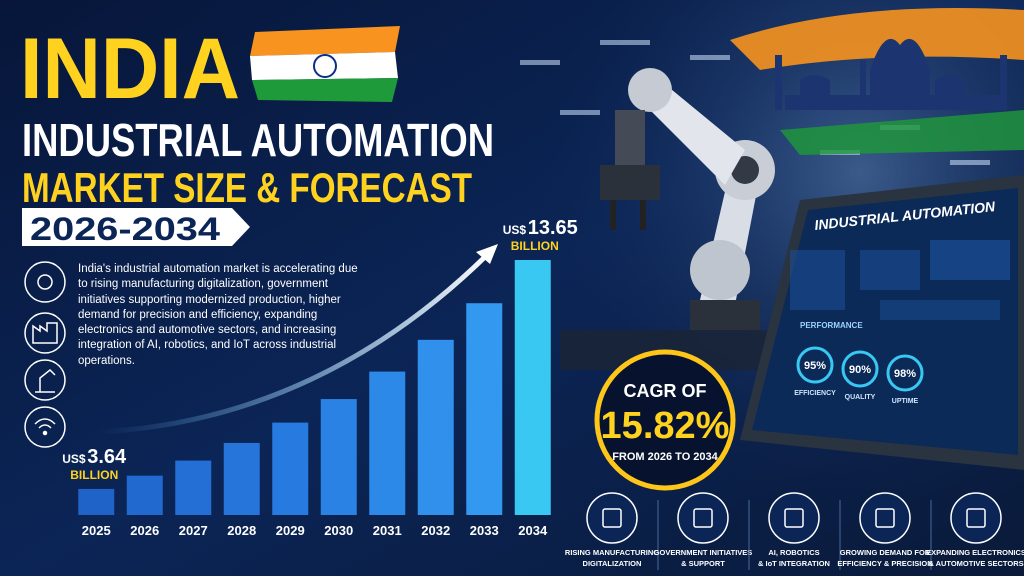 Image resolution: width=1024 pixels, height=576 pixels. What do you see at coordinates (193, 530) in the screenshot?
I see `x-tick-label: 2027` at bounding box center [193, 530].